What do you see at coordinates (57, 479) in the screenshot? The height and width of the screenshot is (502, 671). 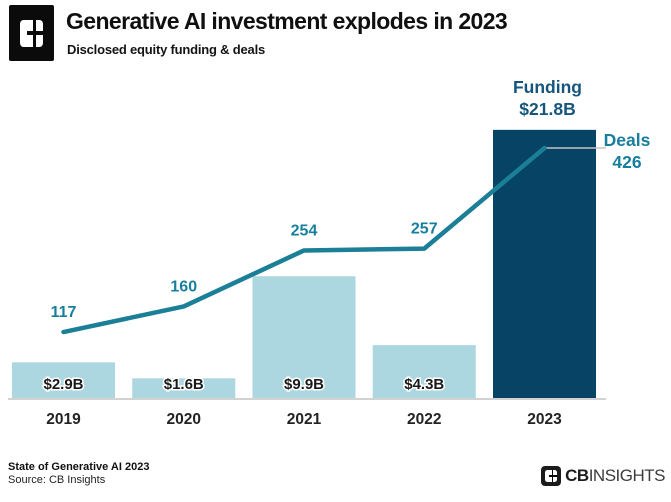 I see `source-text: Source: CB Insights` at bounding box center [57, 479].